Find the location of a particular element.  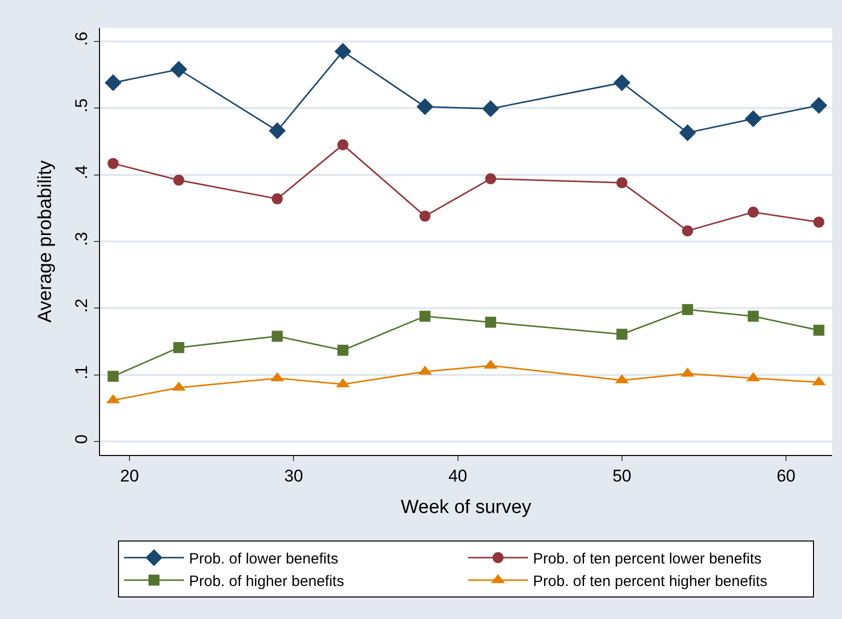

x-tick-label: 20 is located at coordinates (129, 476).